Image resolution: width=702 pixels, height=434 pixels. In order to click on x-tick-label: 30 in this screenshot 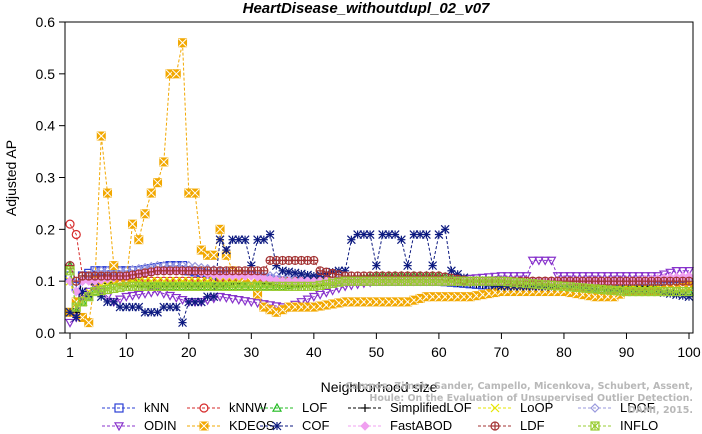, I will do `click(252, 352)`.